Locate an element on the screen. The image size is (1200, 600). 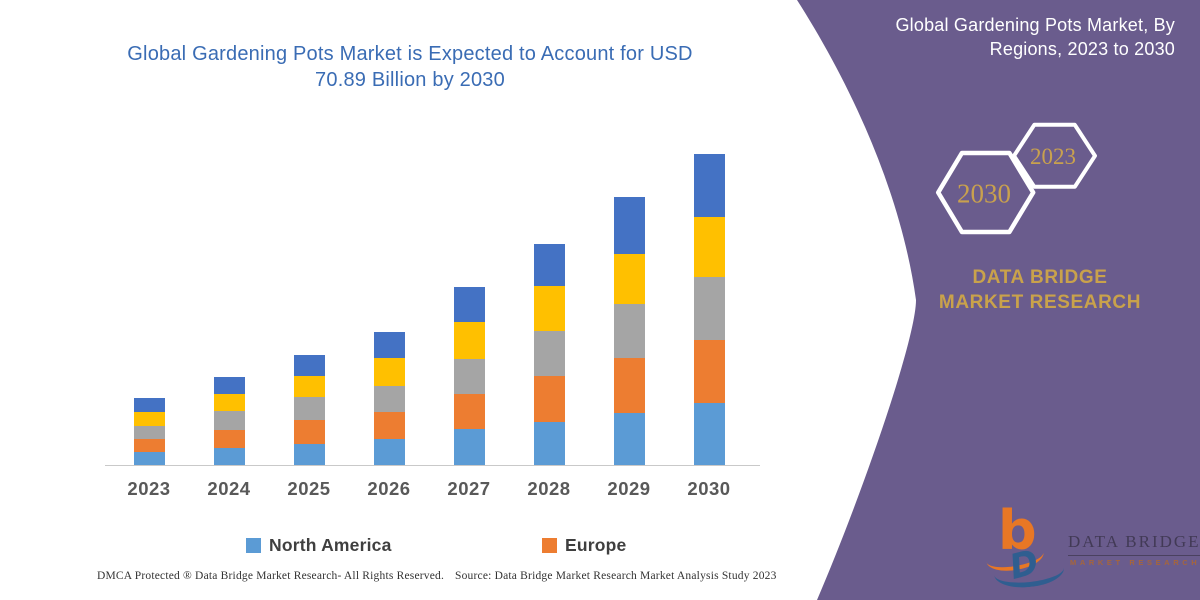
legend-swatch-europe is located at coordinates (549, 545).